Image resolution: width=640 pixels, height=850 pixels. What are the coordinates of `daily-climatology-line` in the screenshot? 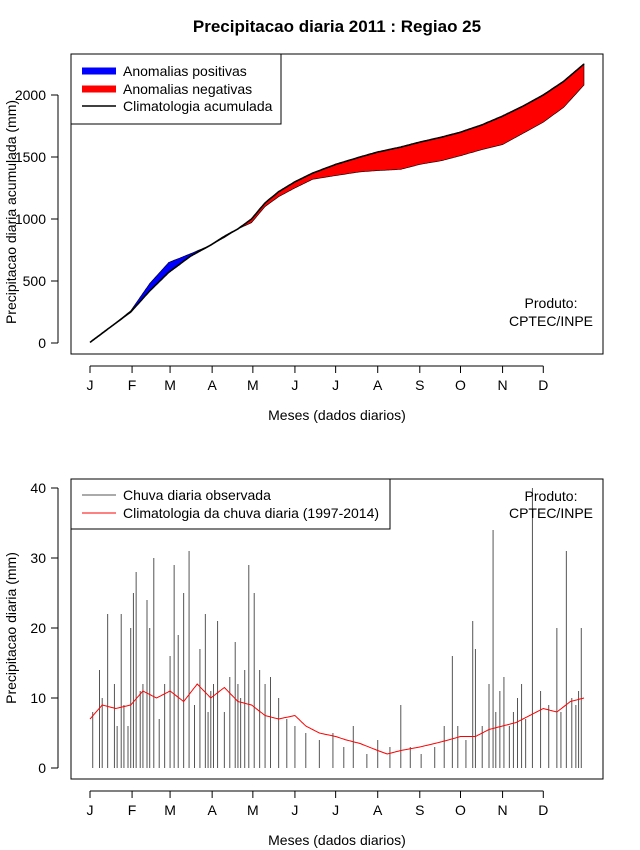 It's located at (337, 719).